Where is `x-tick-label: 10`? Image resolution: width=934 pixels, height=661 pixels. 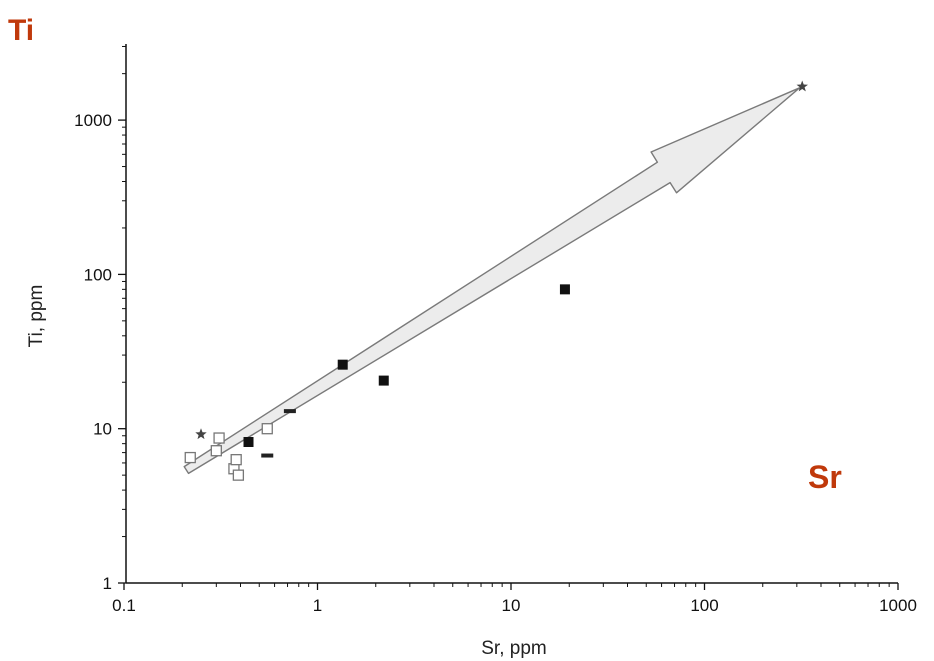
x-tick-label: 10 is located at coordinates (511, 605).